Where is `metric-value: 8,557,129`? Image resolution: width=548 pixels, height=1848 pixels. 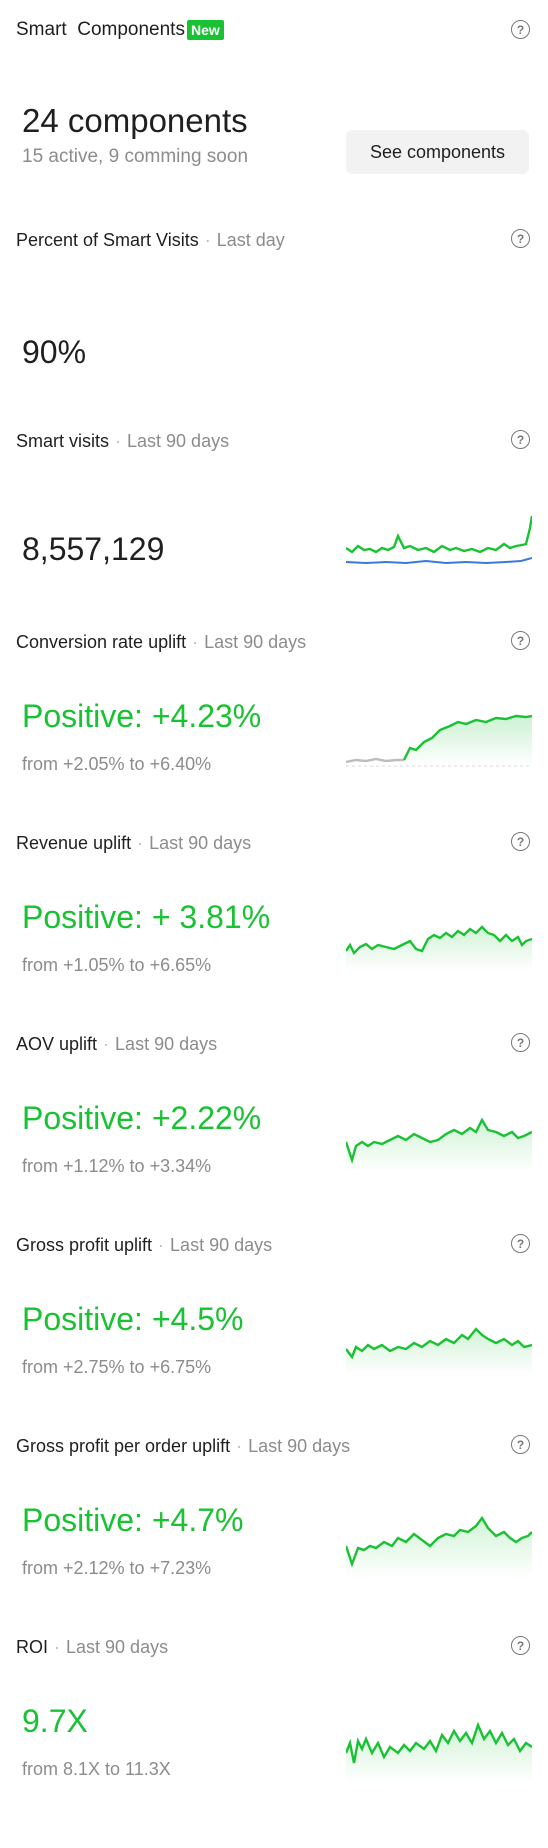
metric-value: 8,557,129 is located at coordinates (93, 549).